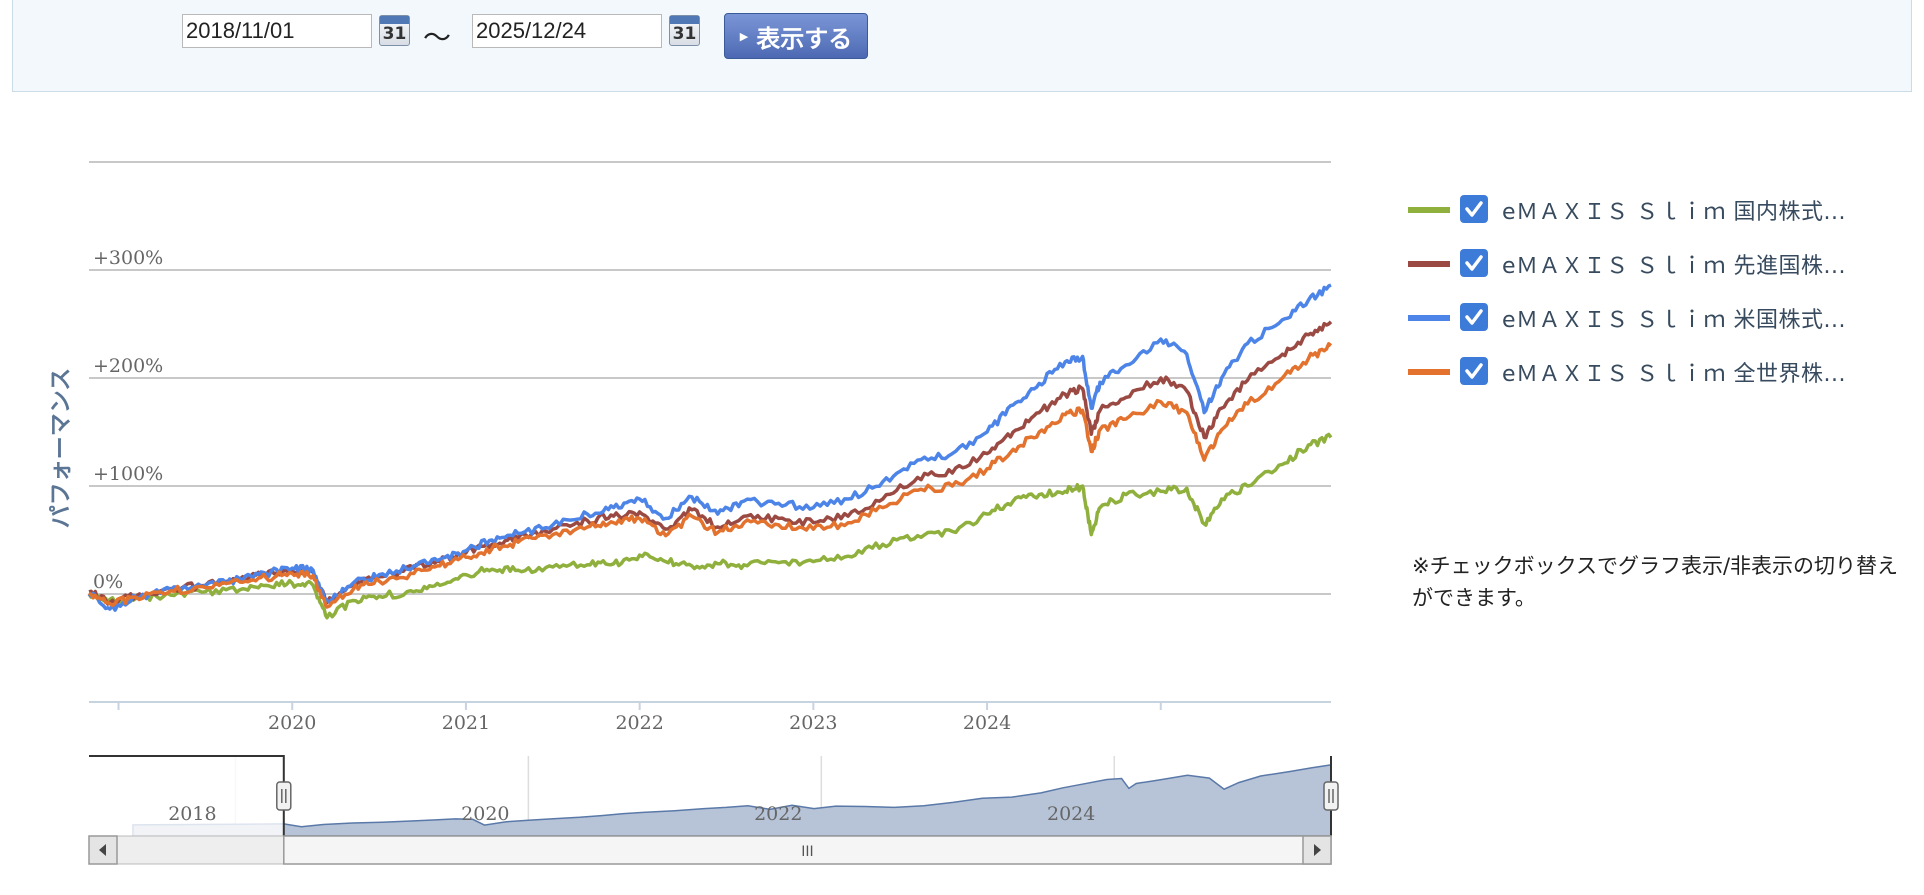 Image resolution: width=1924 pixels, height=895 pixels. I want to click on show-button: ▶ 表示する, so click(796, 36).